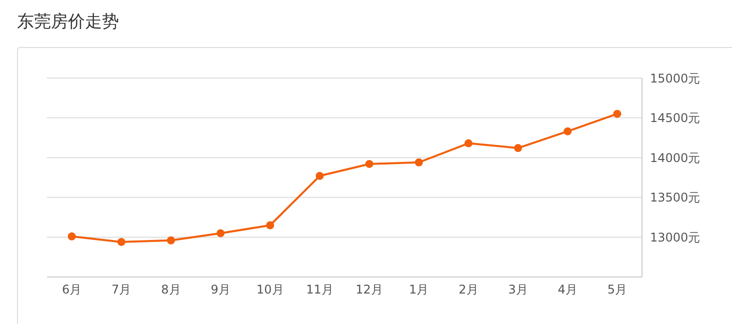  I want to click on y-tick-label: 13000元, so click(675, 237).